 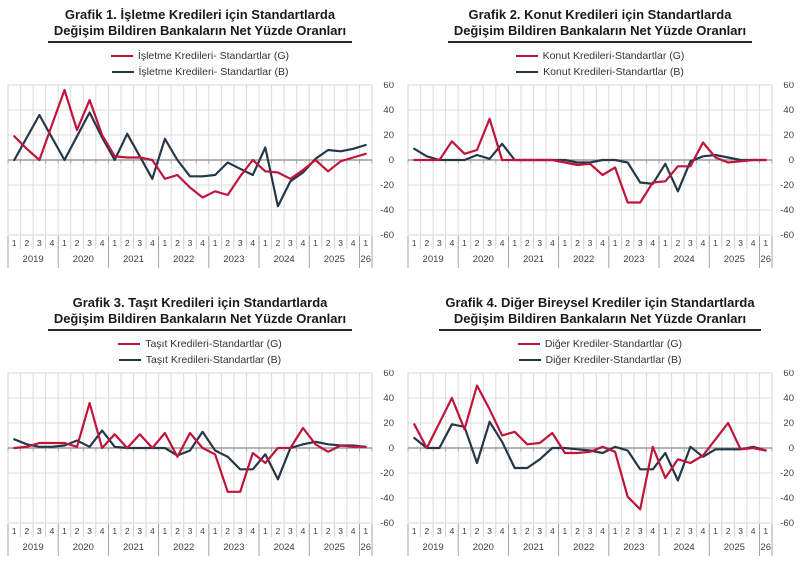 I want to click on x-axis-year-label: 2023, so click(x=633, y=547).